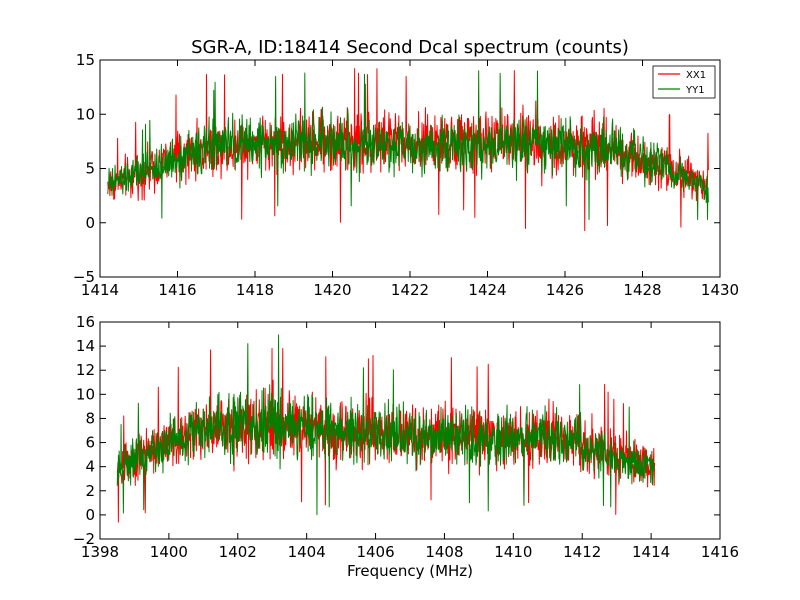  I want to click on legend-label-xx1: XX1, so click(696, 75).